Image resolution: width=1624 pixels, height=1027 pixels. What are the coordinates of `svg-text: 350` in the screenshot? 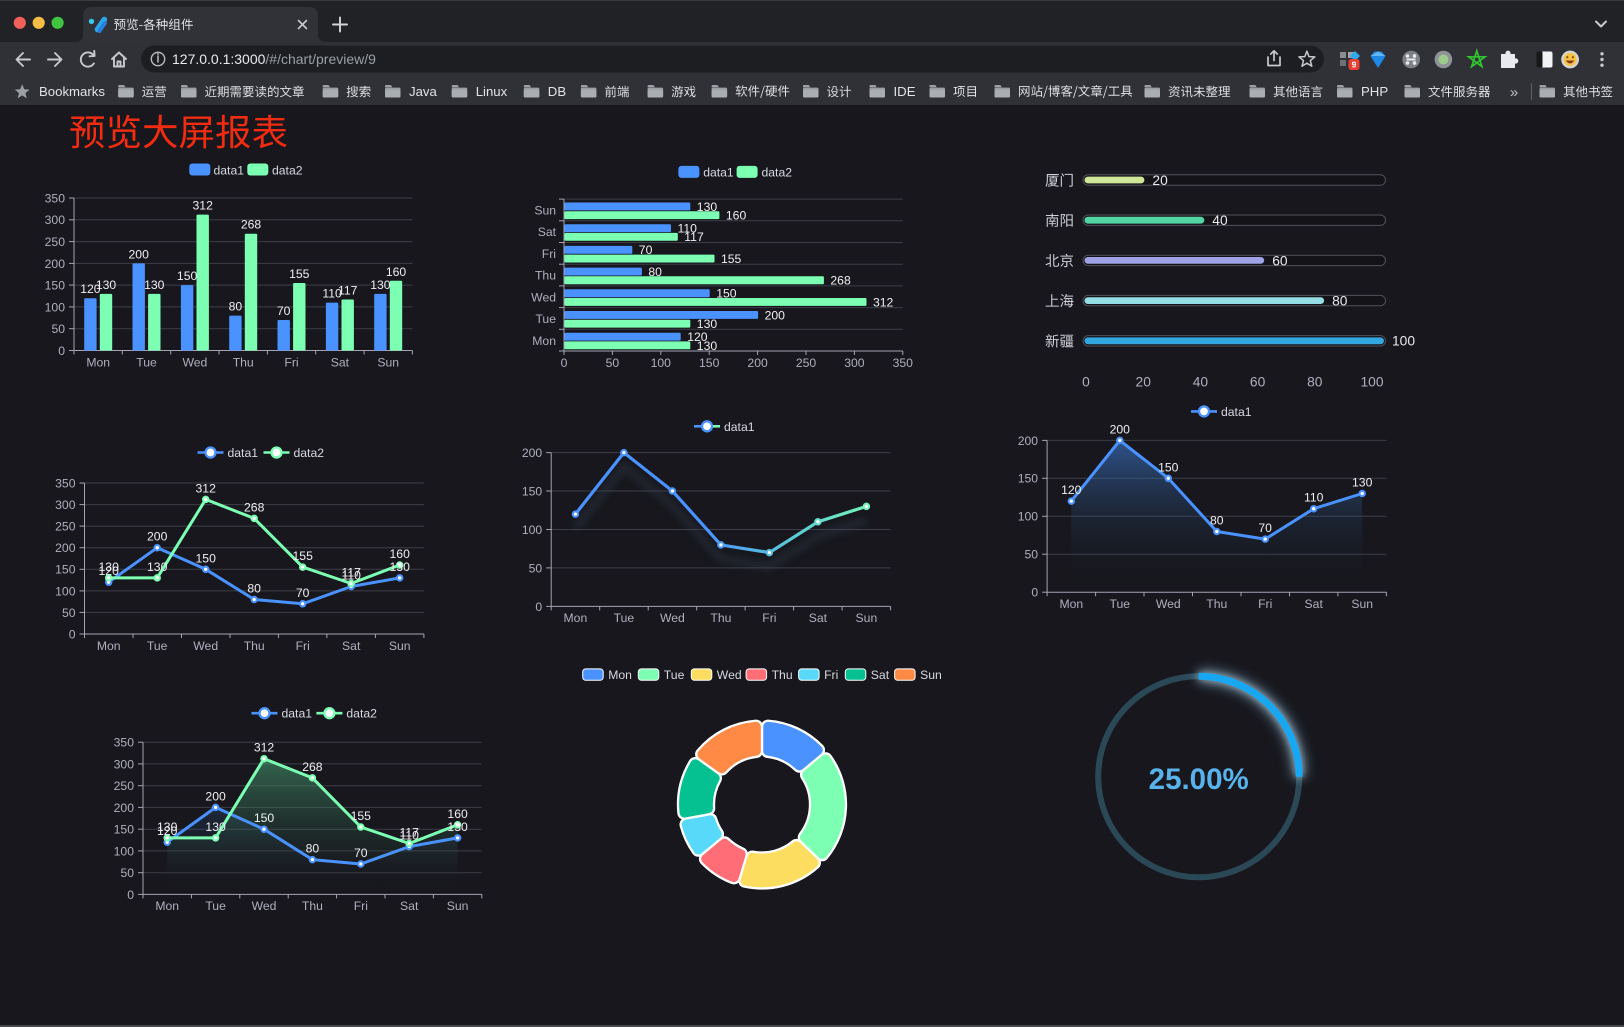 It's located at (903, 363).